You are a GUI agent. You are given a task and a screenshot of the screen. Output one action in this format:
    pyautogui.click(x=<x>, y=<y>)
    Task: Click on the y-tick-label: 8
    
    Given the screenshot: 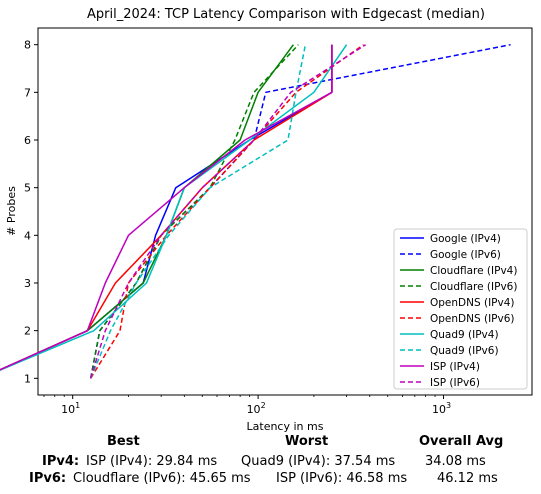 What is the action you would take?
    pyautogui.click(x=27, y=45)
    